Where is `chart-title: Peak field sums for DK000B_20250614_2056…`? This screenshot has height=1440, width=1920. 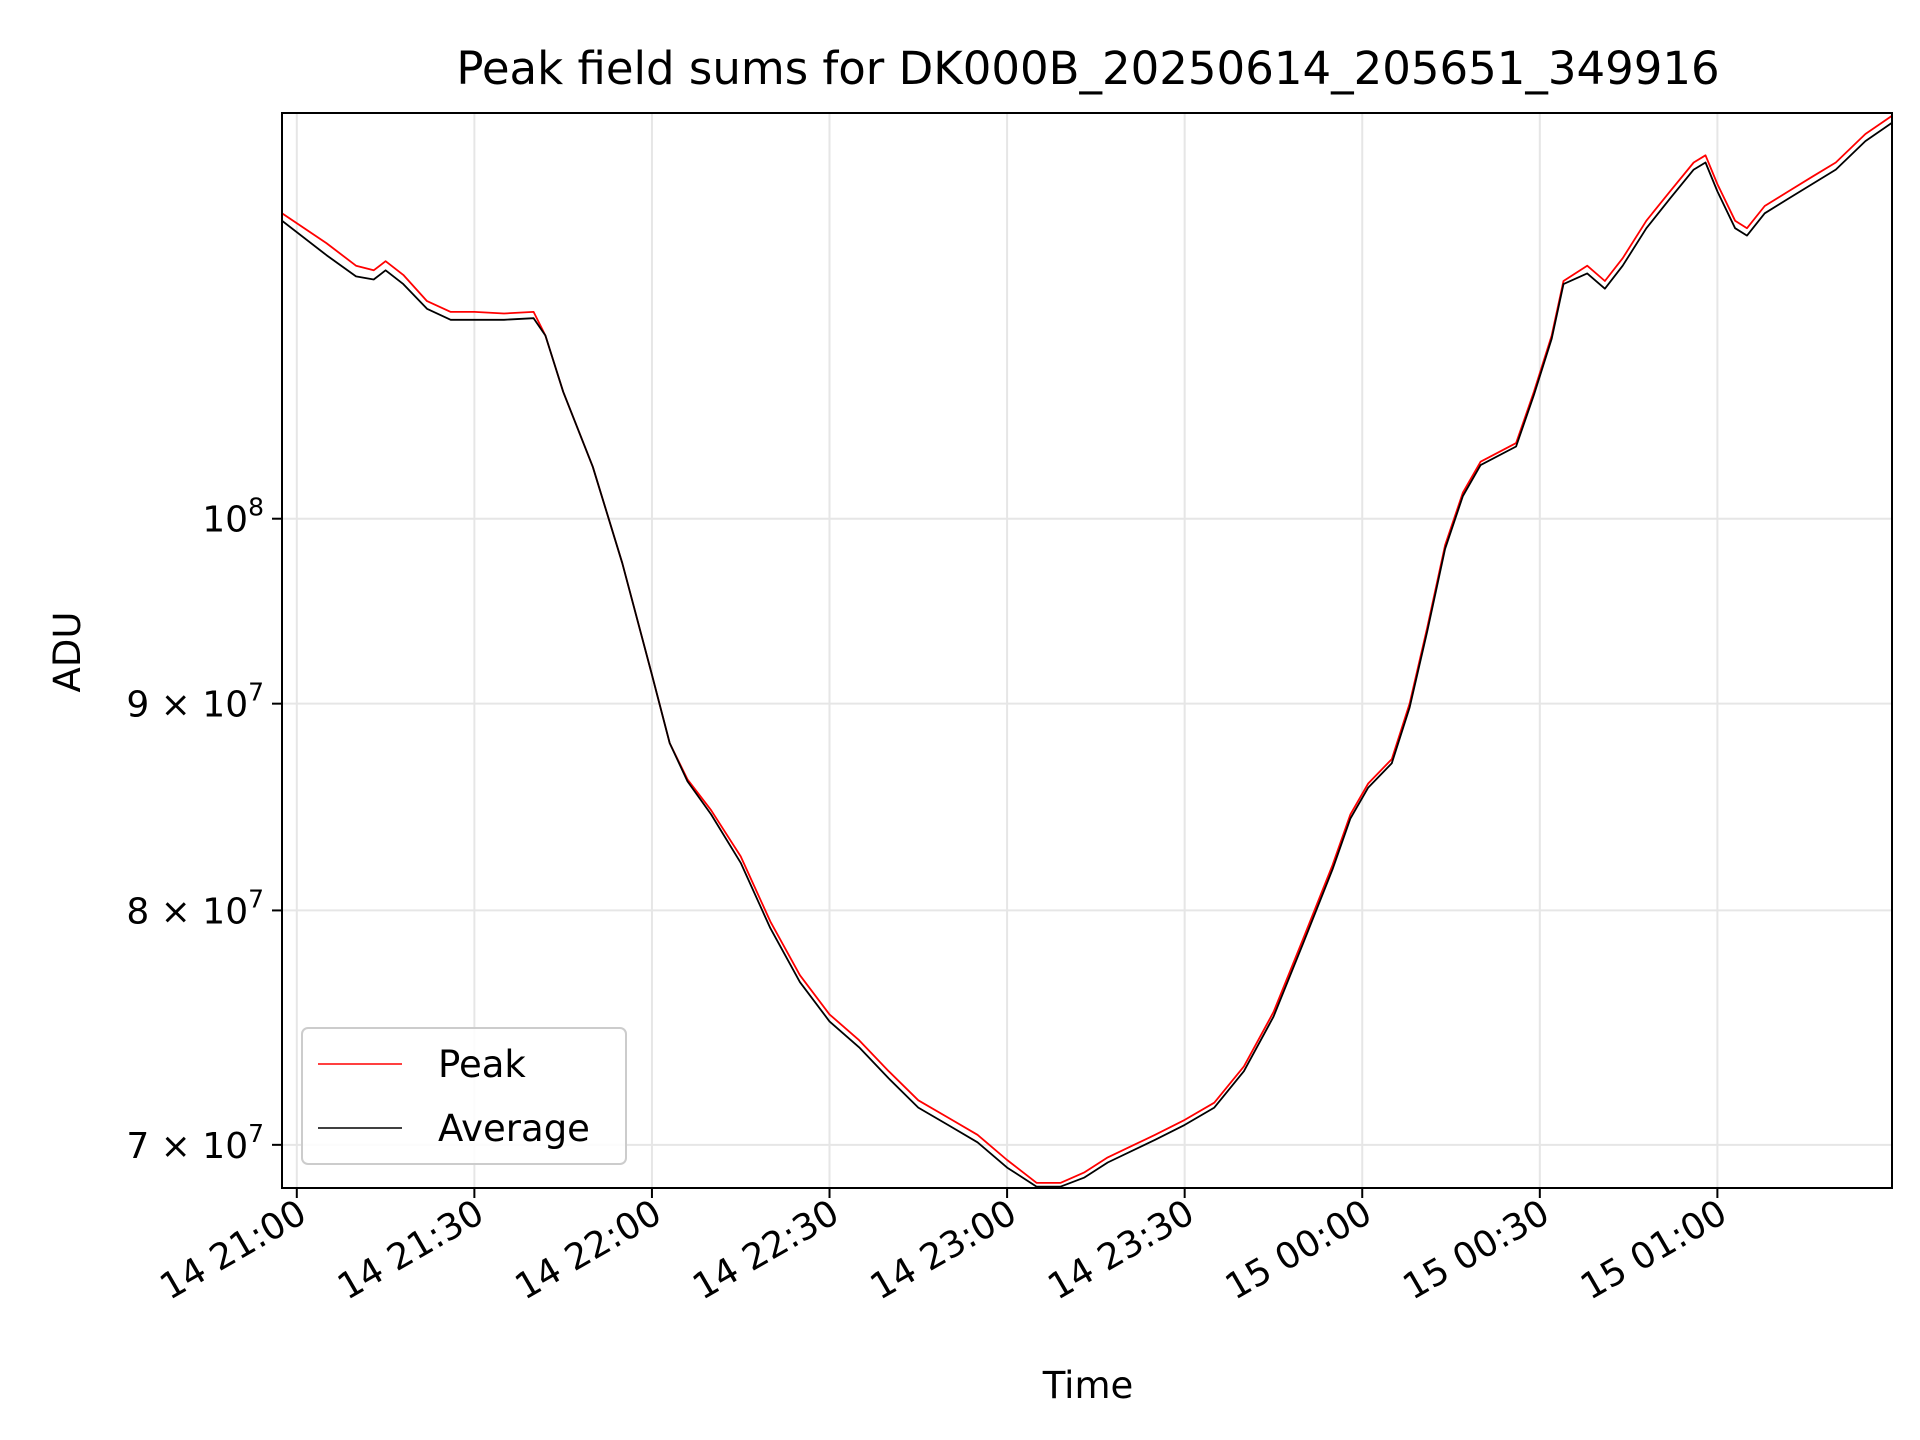
chart-title: Peak field sums for DK000B_20250614_2056… is located at coordinates (1087, 68).